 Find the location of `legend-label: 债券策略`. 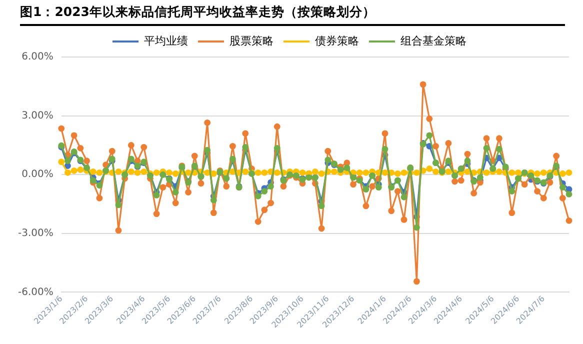

legend-label: 债券策略 is located at coordinates (337, 41).